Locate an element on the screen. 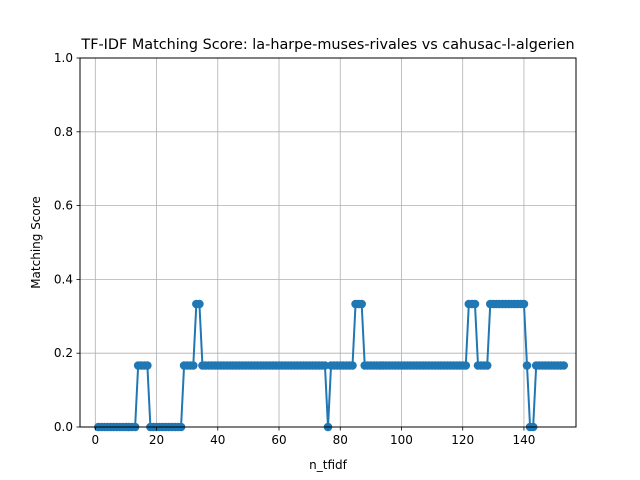 The height and width of the screenshot is (480, 640). x-tick-label: 20 is located at coordinates (156, 440).